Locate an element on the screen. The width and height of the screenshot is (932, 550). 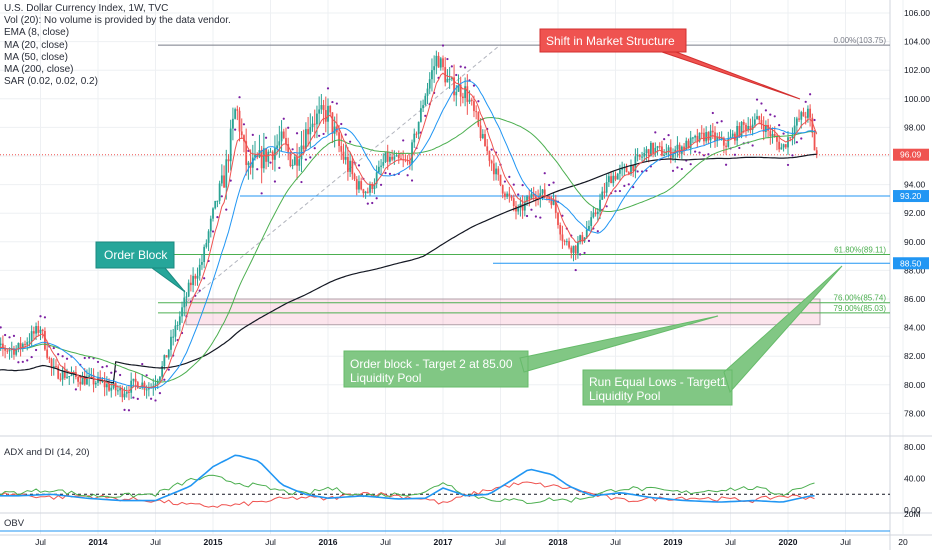
time-tick-label: 2015 is located at coordinates (213, 542).